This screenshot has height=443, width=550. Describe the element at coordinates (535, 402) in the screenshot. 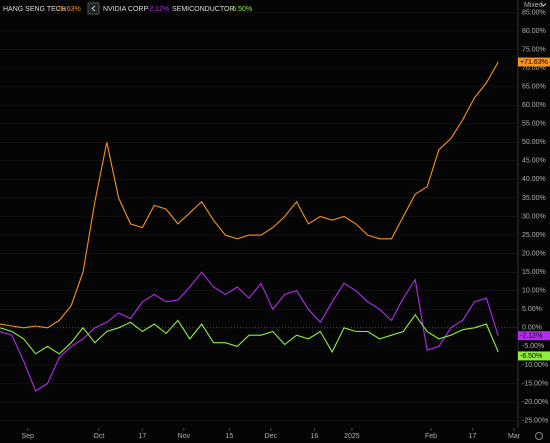

I see `y-tick-label: -20.00%` at that location.